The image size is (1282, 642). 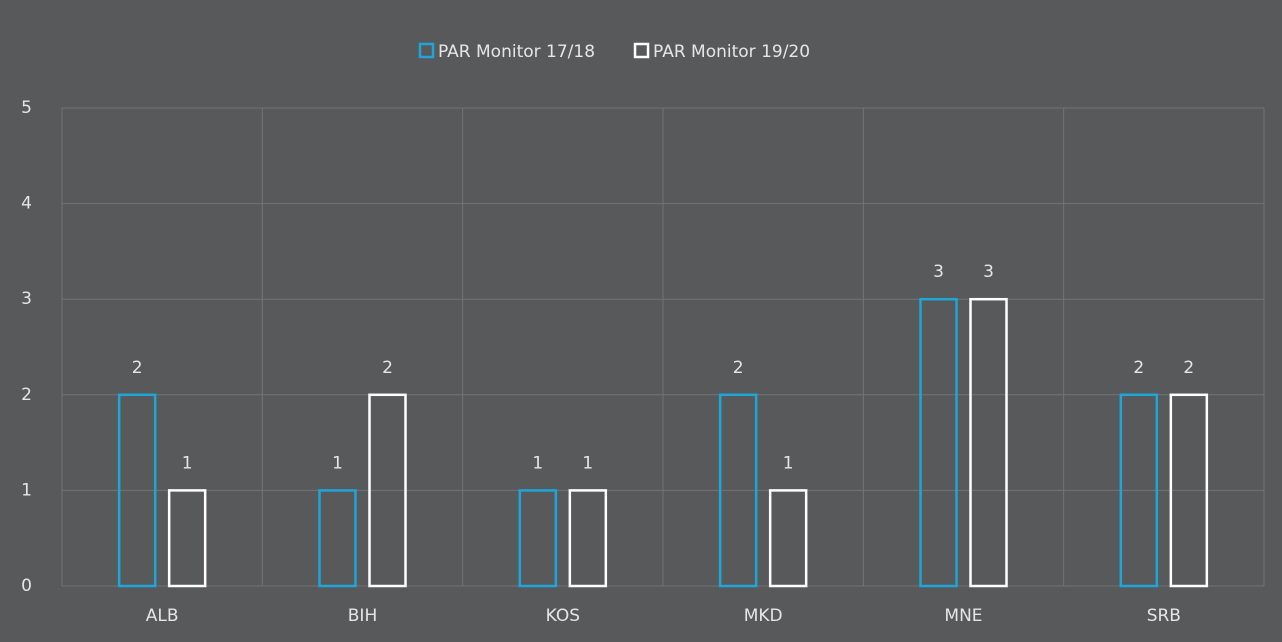 What do you see at coordinates (362, 616) in the screenshot?
I see `x-tick-label: BIH` at bounding box center [362, 616].